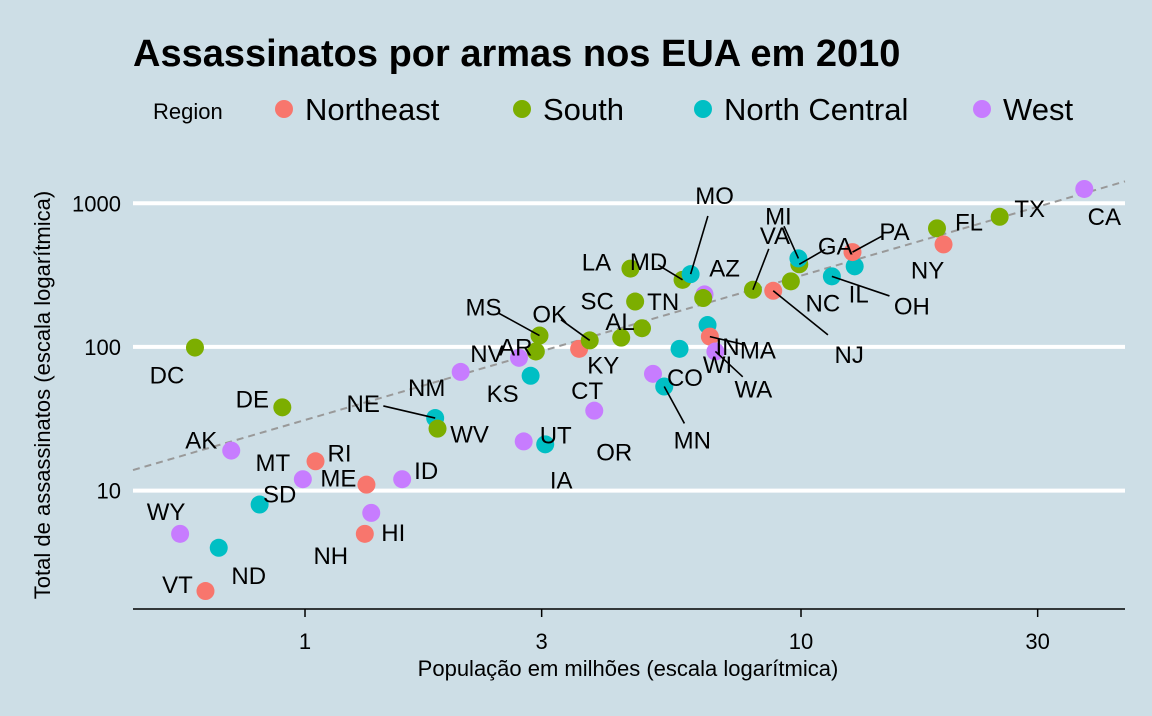 This screenshot has height=716, width=1152. I want to click on legend-key-northeast, so click(284, 109).